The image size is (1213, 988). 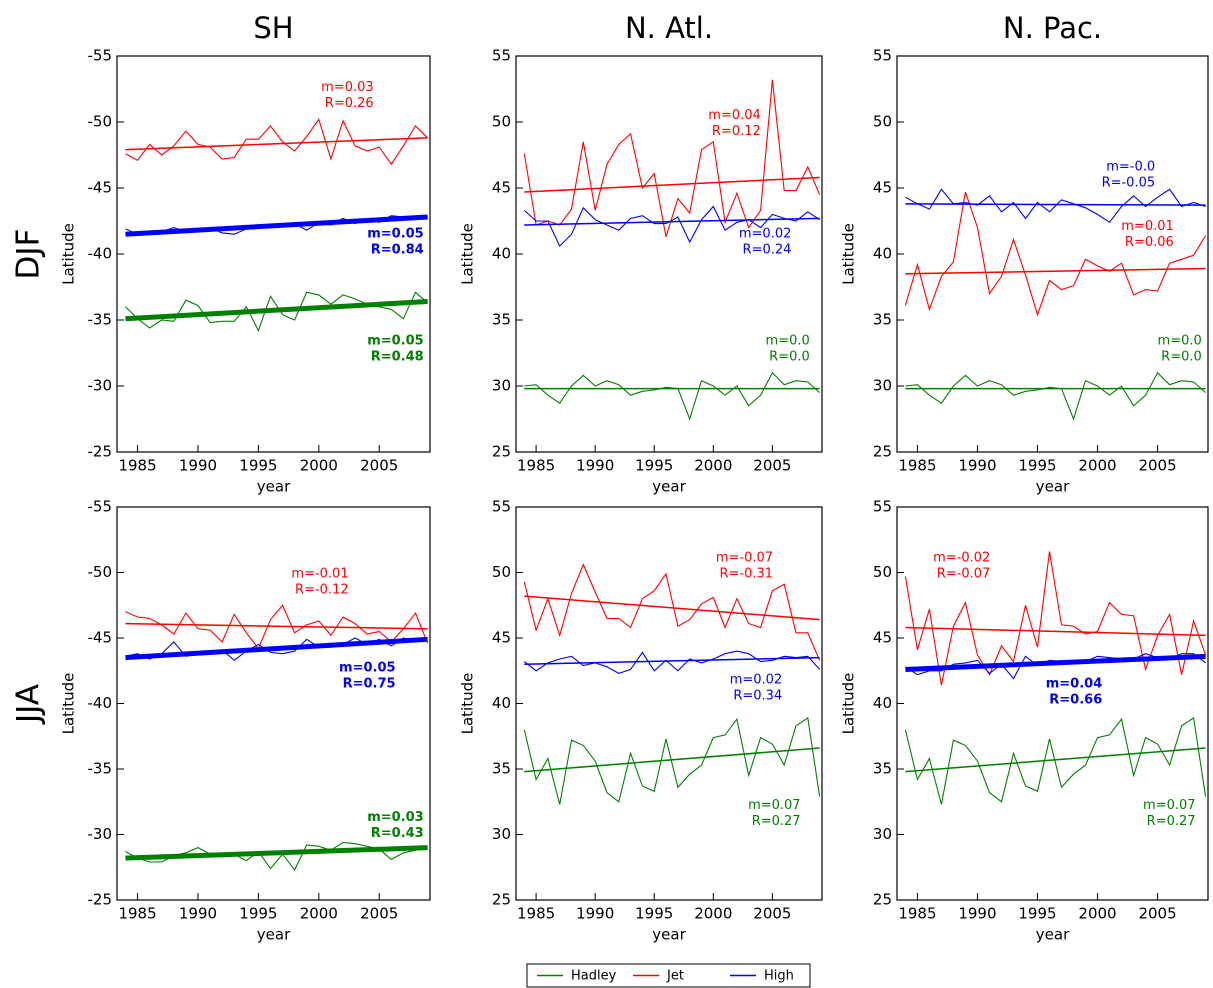 What do you see at coordinates (1171, 821) in the screenshot?
I see `annotation: R=0.27` at bounding box center [1171, 821].